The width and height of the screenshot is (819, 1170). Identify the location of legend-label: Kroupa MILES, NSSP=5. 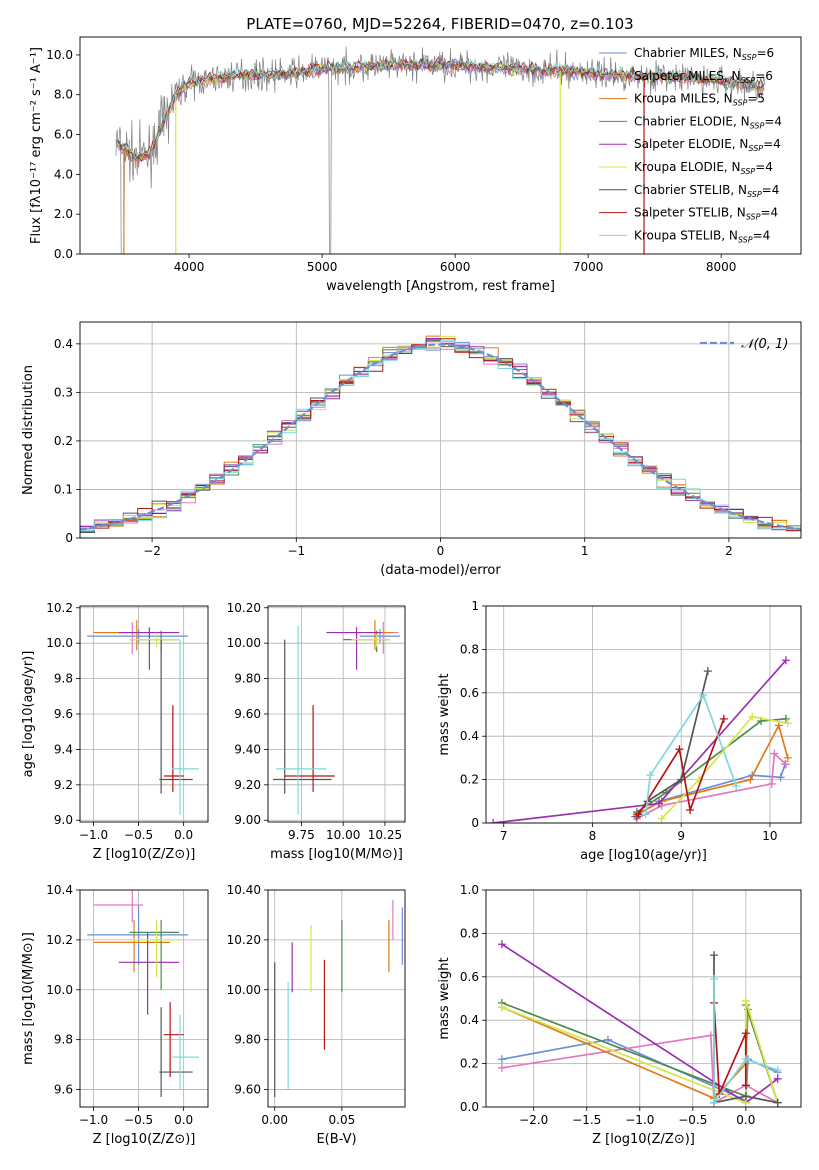
(699, 100).